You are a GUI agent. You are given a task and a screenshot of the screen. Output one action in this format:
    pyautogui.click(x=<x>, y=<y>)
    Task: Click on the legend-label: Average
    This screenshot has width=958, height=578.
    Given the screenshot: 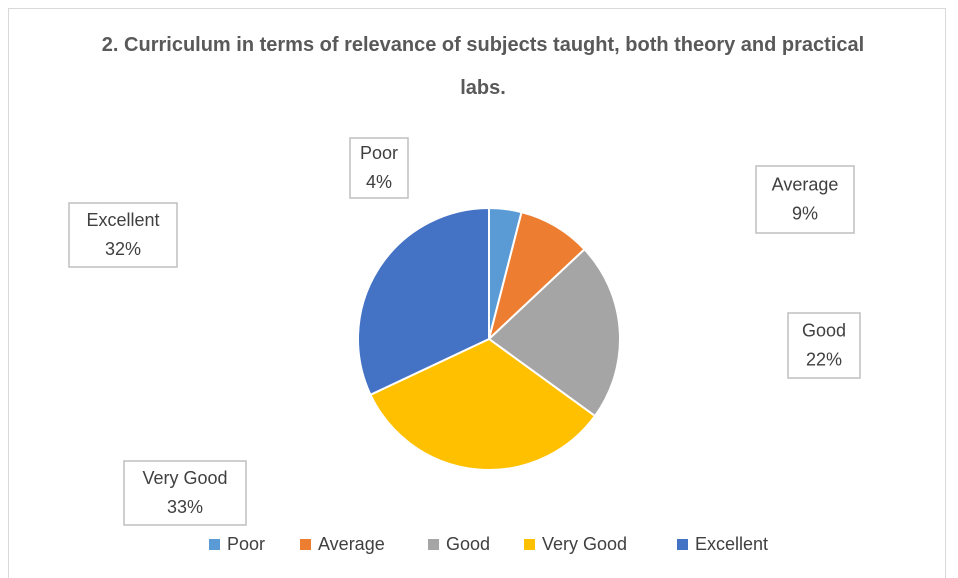 What is the action you would take?
    pyautogui.click(x=351, y=544)
    